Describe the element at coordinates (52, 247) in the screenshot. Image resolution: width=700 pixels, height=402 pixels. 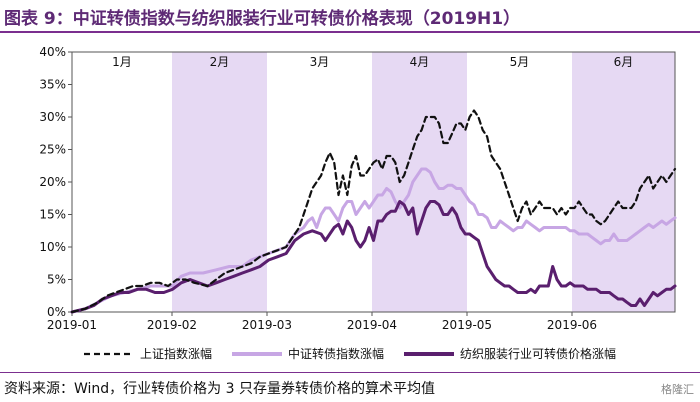
I see `y-tick-label: 10%` at that location.